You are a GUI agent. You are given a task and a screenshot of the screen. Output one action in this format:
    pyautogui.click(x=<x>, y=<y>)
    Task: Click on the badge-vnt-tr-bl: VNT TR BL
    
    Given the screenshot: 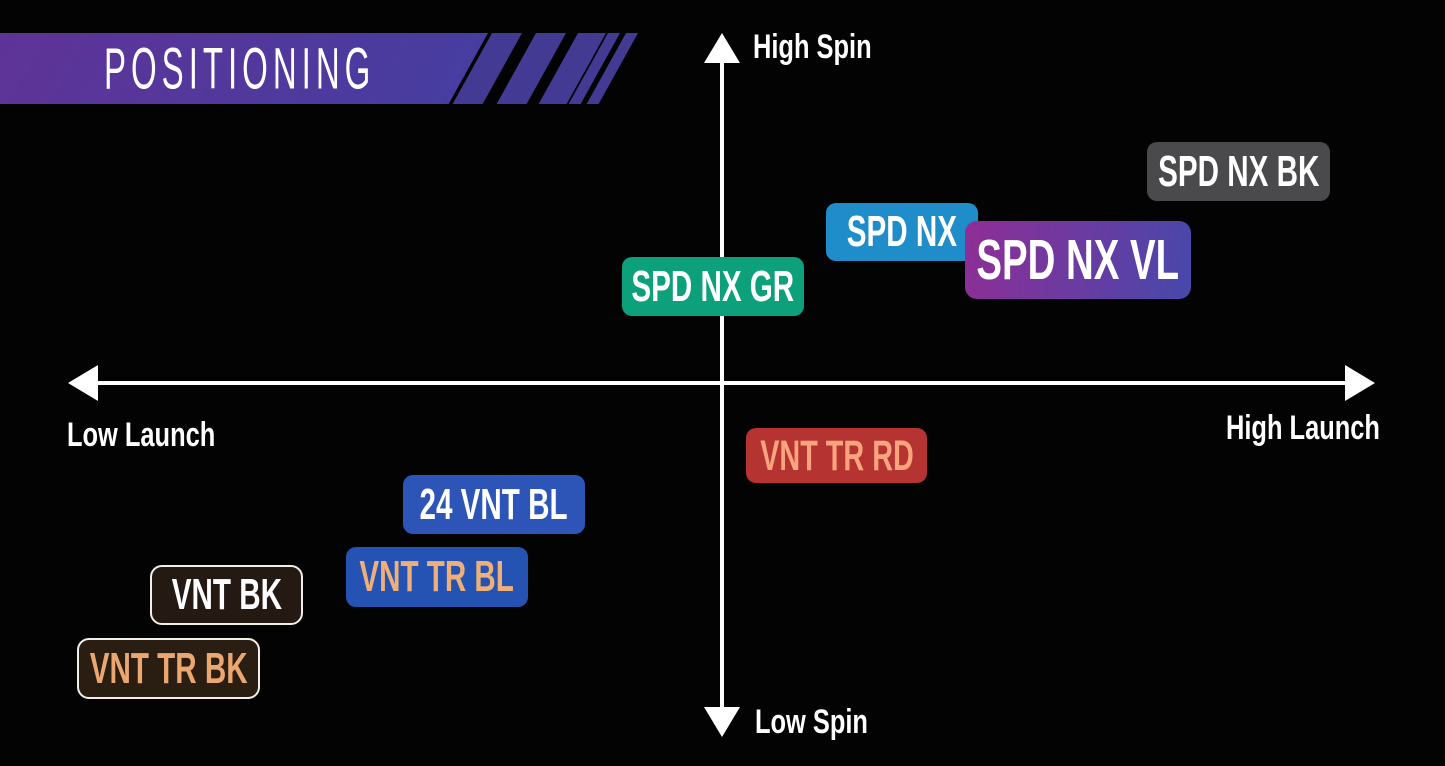 What is the action you would take?
    pyautogui.click(x=437, y=577)
    